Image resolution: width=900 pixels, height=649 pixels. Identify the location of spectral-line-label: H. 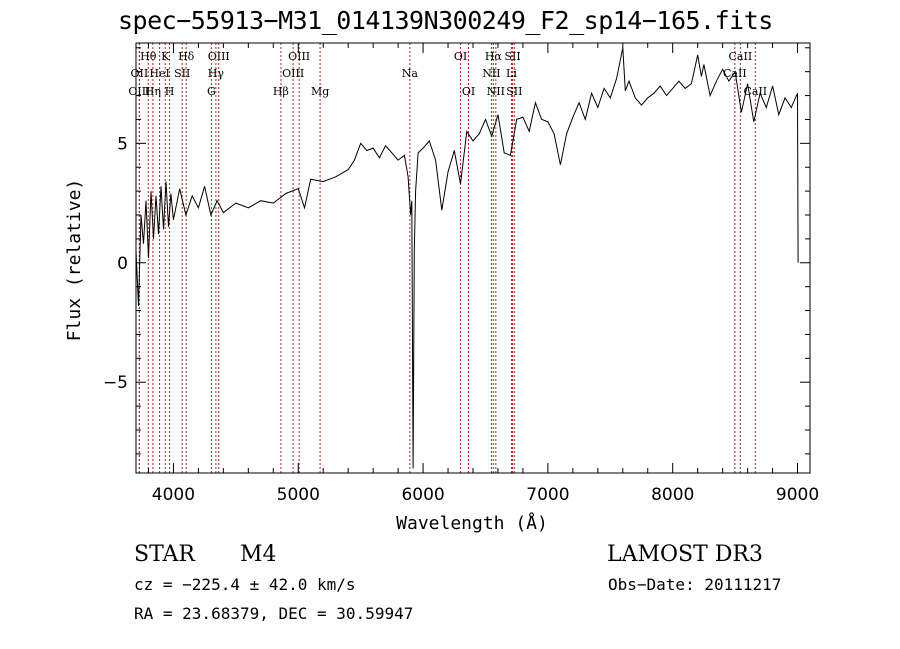
(170, 91).